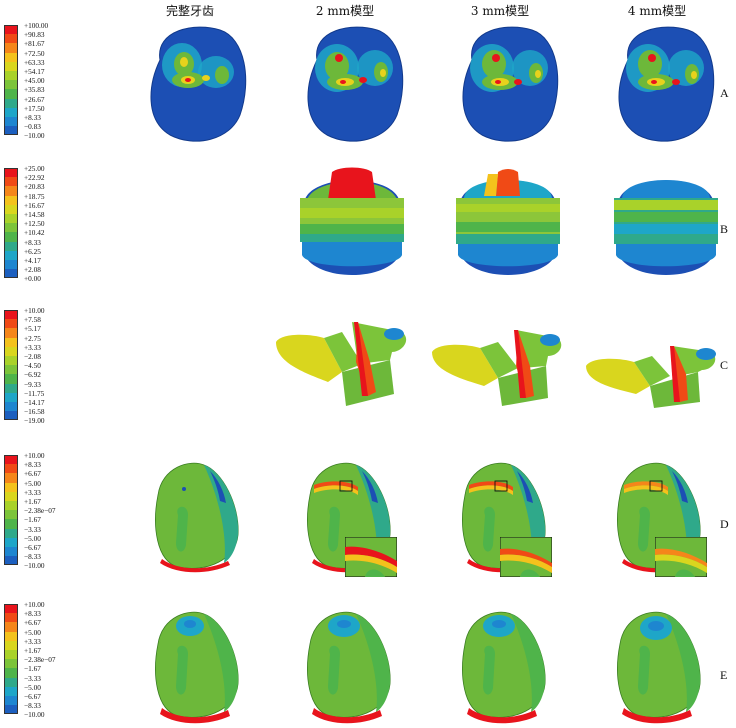 The image size is (736, 728). Describe the element at coordinates (32, 375) in the screenshot. I see `legend-tick-label: −6.92` at that location.